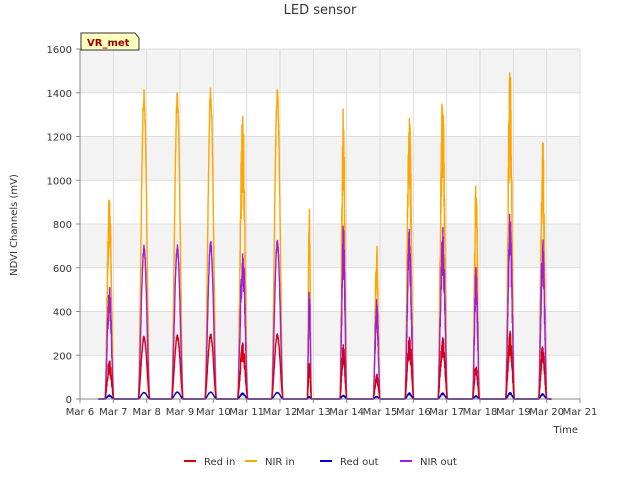 Image resolution: width=640 pixels, height=480 pixels. I want to click on y-tick-label: 200, so click(62, 356).